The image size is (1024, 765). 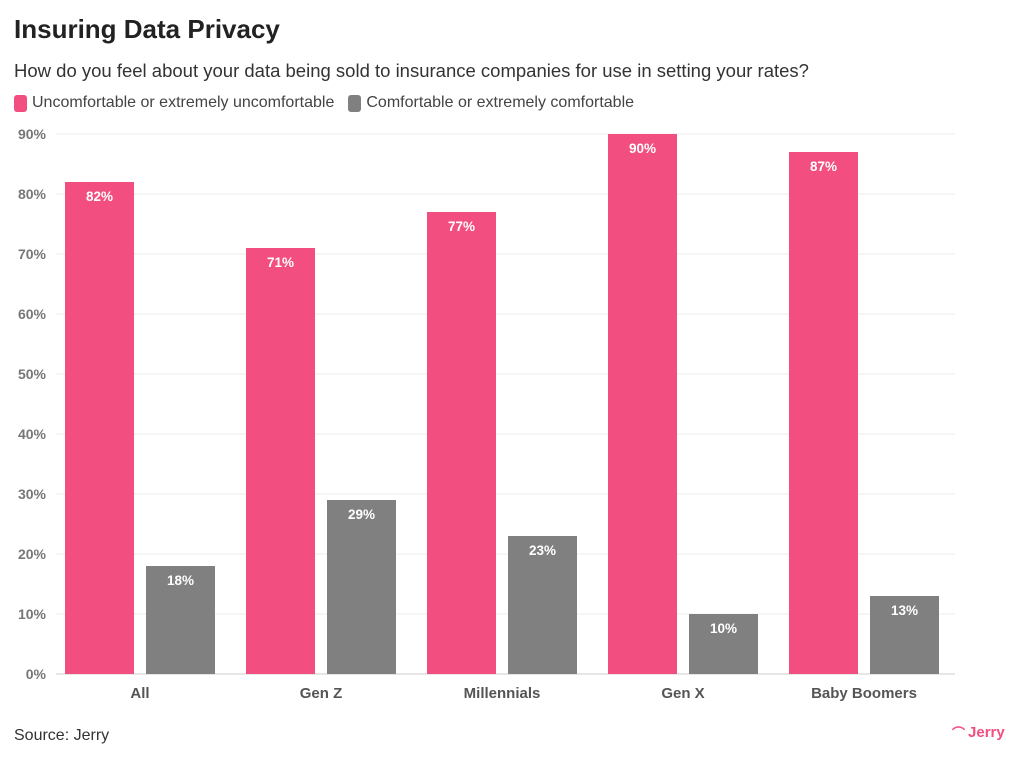 I want to click on data-label: 18%, so click(x=180, y=580).